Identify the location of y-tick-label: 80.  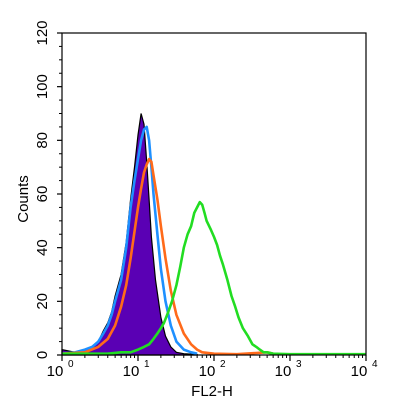
(42, 140).